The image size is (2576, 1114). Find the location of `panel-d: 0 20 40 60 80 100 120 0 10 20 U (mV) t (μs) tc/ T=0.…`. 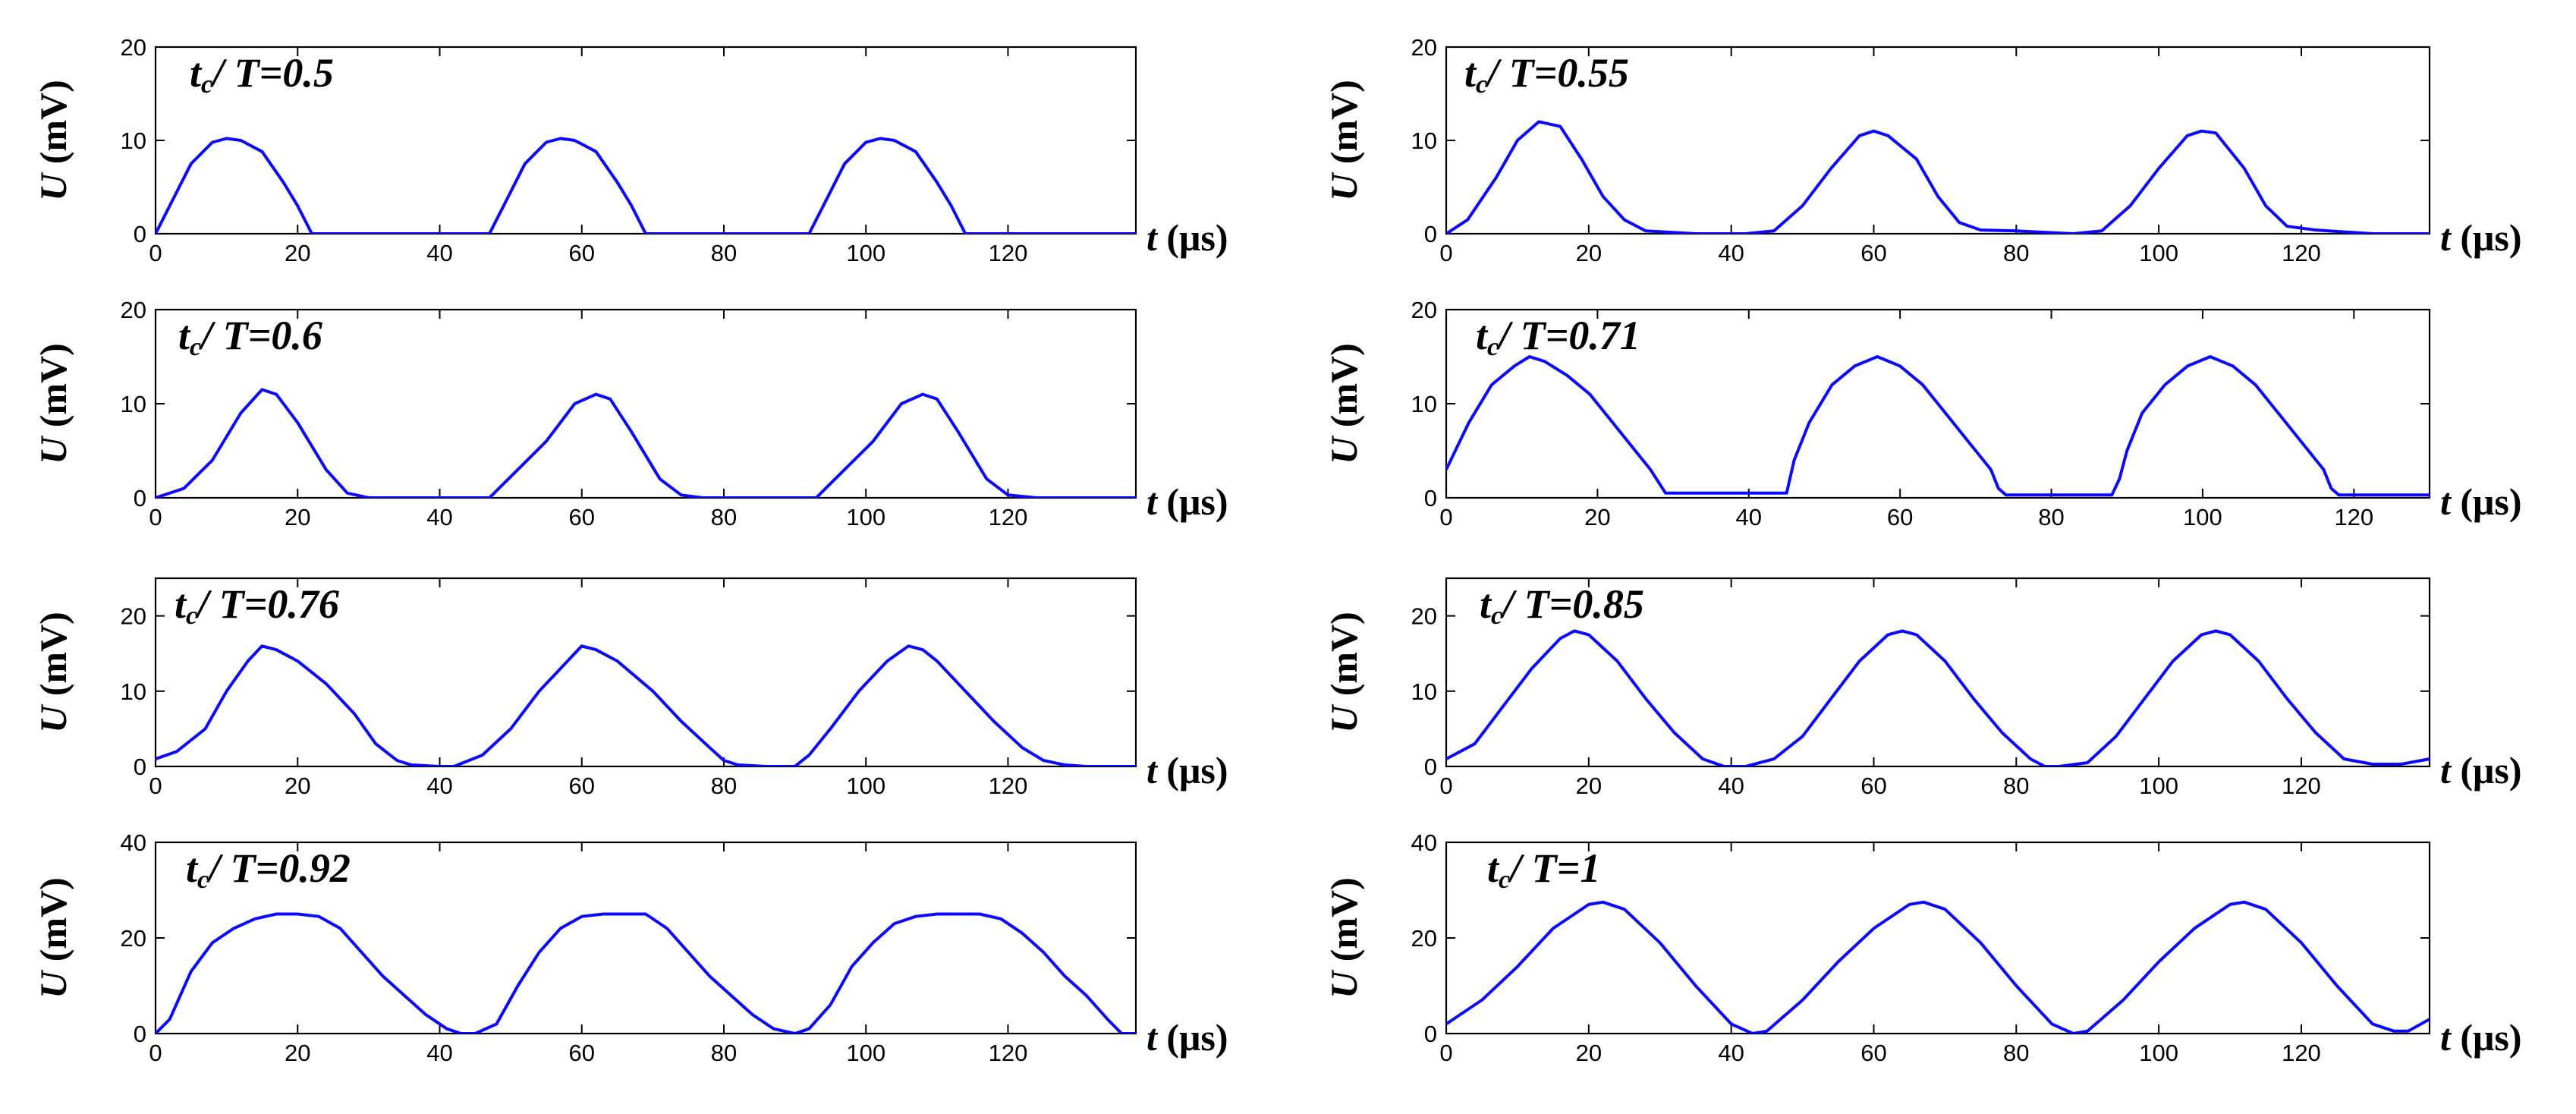

panel-d: 0 20 40 60 80 100 120 0 10 20 U (mV) t (μs) tc/ T=0.… is located at coordinates (1922, 414).